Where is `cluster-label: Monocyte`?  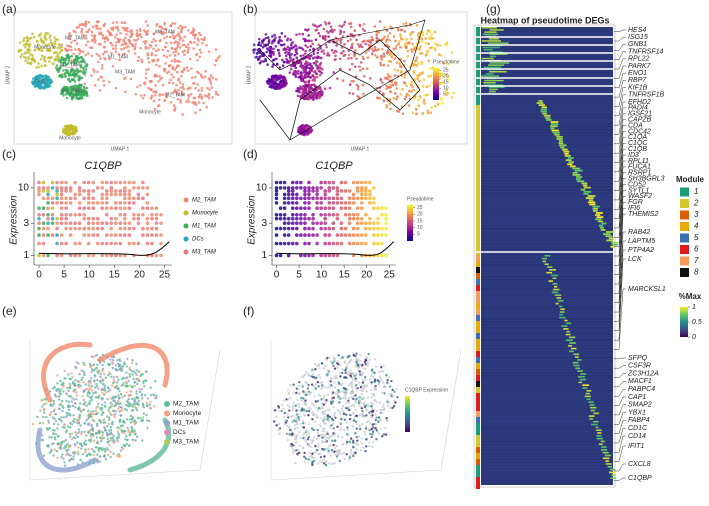
cluster-label: Monocyte is located at coordinates (45, 47).